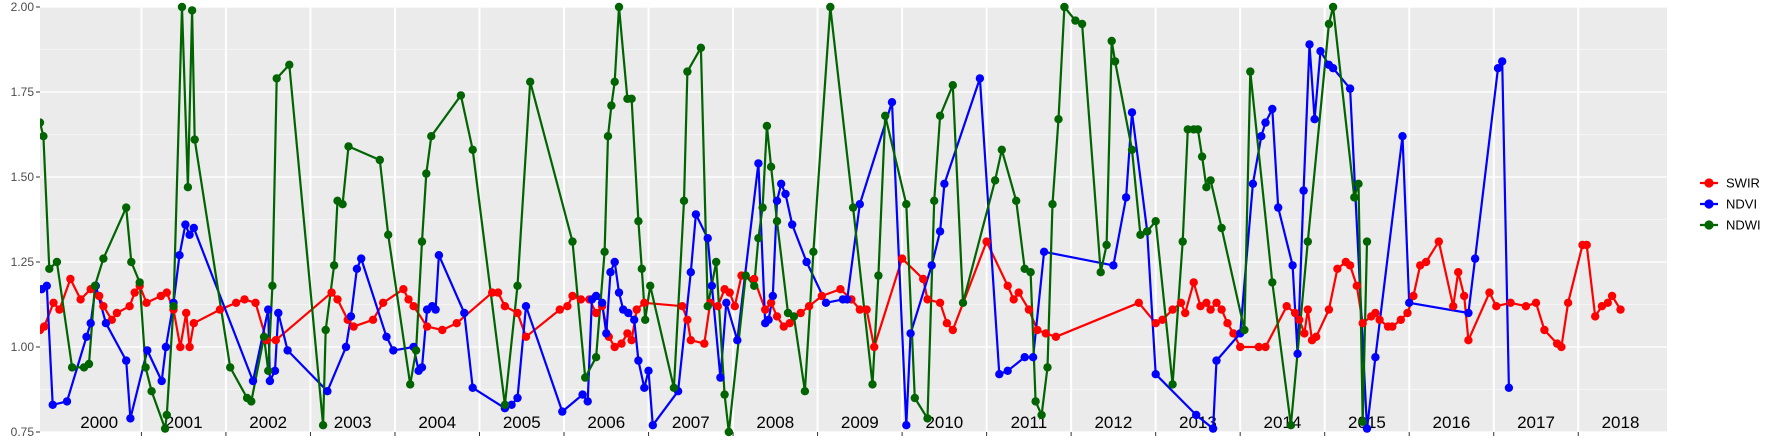  What do you see at coordinates (23, 92) in the screenshot?
I see `y-tick-label: 1.75` at bounding box center [23, 92].